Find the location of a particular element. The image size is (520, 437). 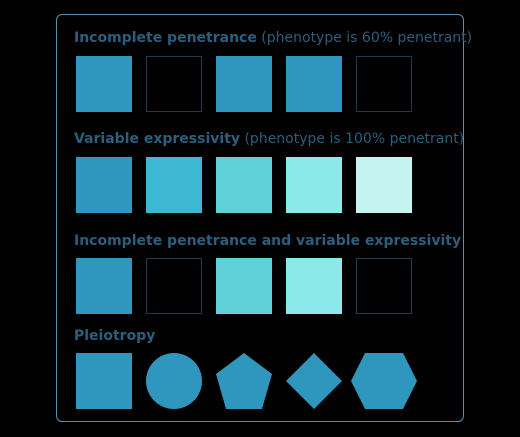

section-title: Pleiotropy is located at coordinates (115, 336).